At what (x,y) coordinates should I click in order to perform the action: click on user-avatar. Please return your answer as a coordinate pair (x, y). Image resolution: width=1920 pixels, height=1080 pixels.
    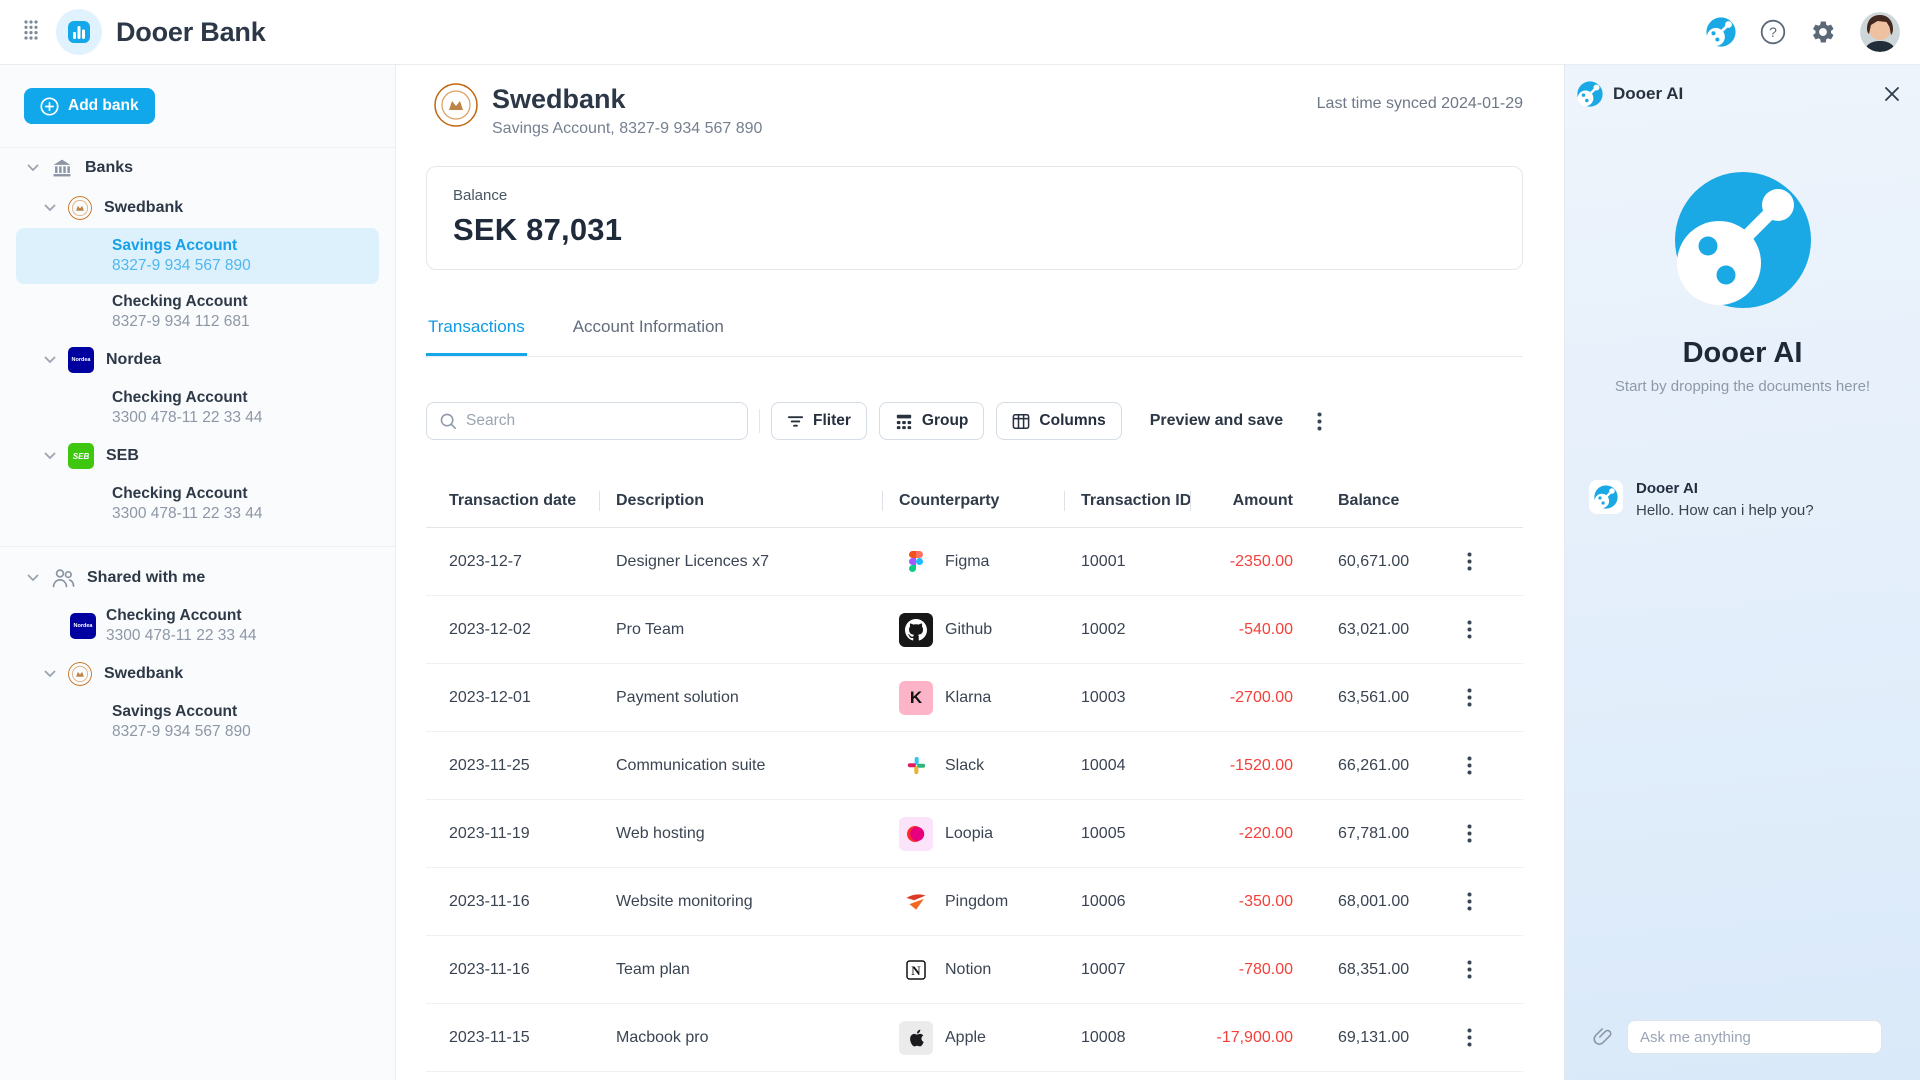
    Looking at the image, I should click on (1880, 32).